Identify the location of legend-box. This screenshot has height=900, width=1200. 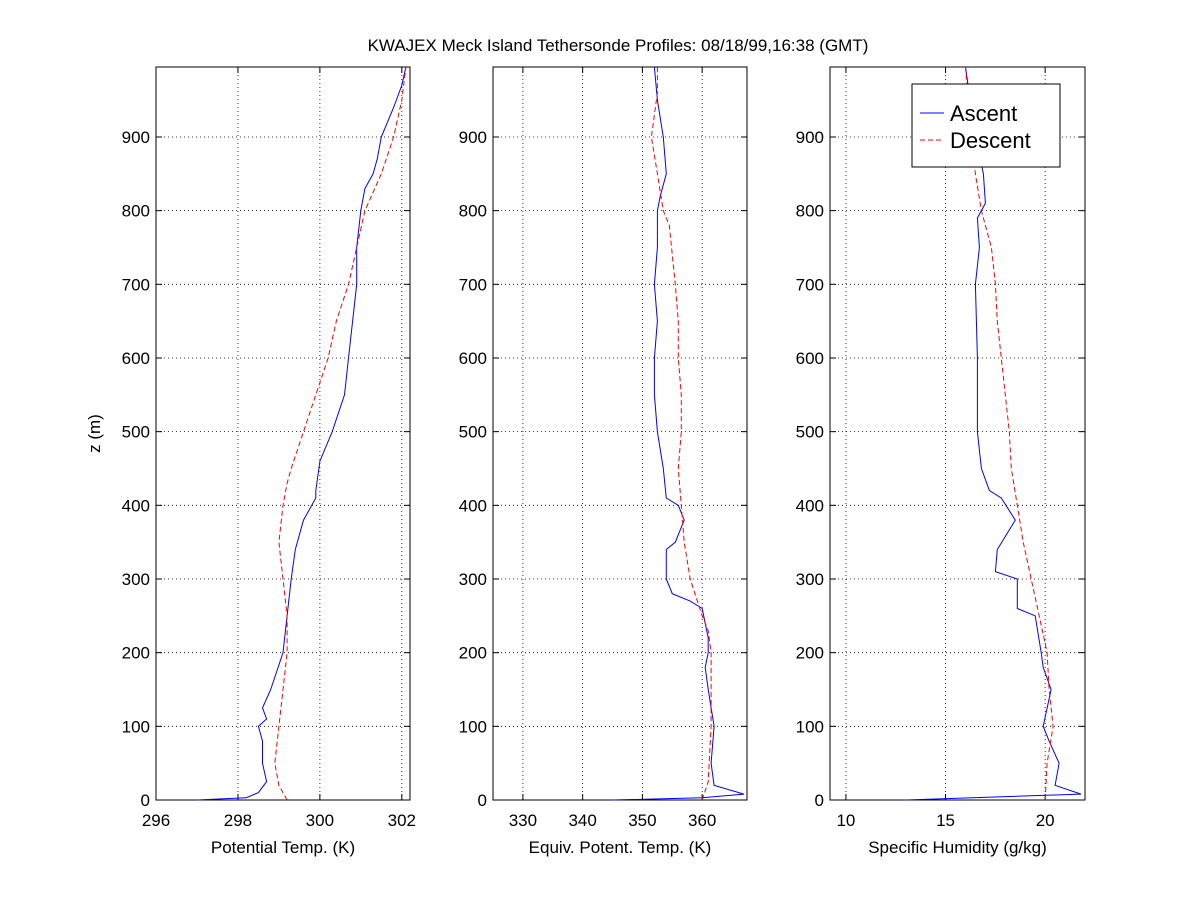
(986, 125).